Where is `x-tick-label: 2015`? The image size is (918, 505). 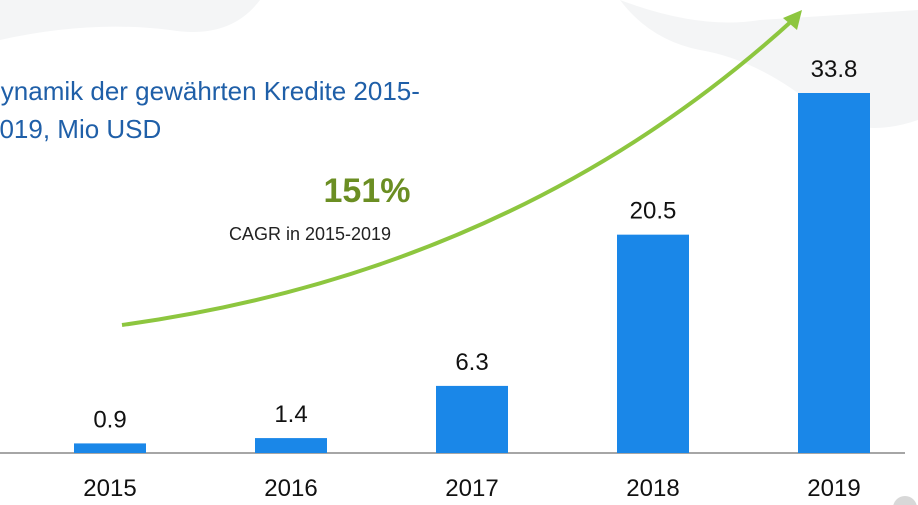 x-tick-label: 2015 is located at coordinates (109, 488).